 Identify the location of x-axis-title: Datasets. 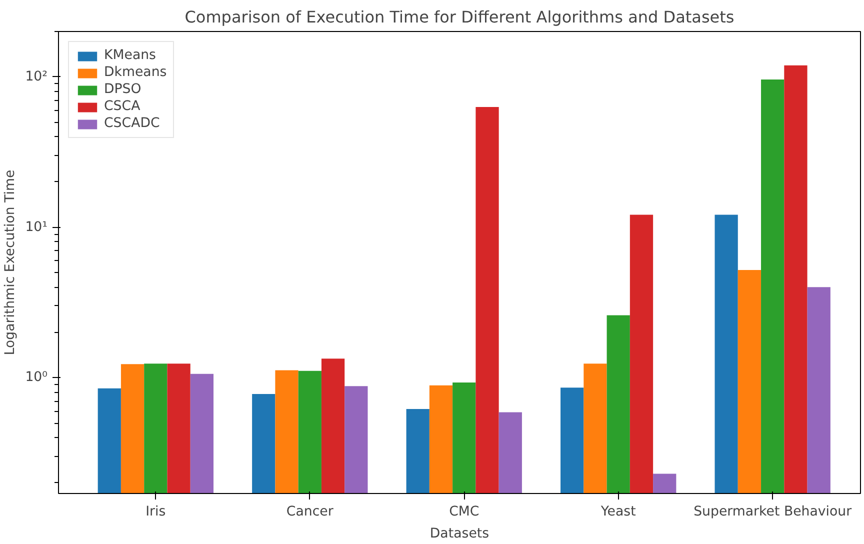
(460, 534).